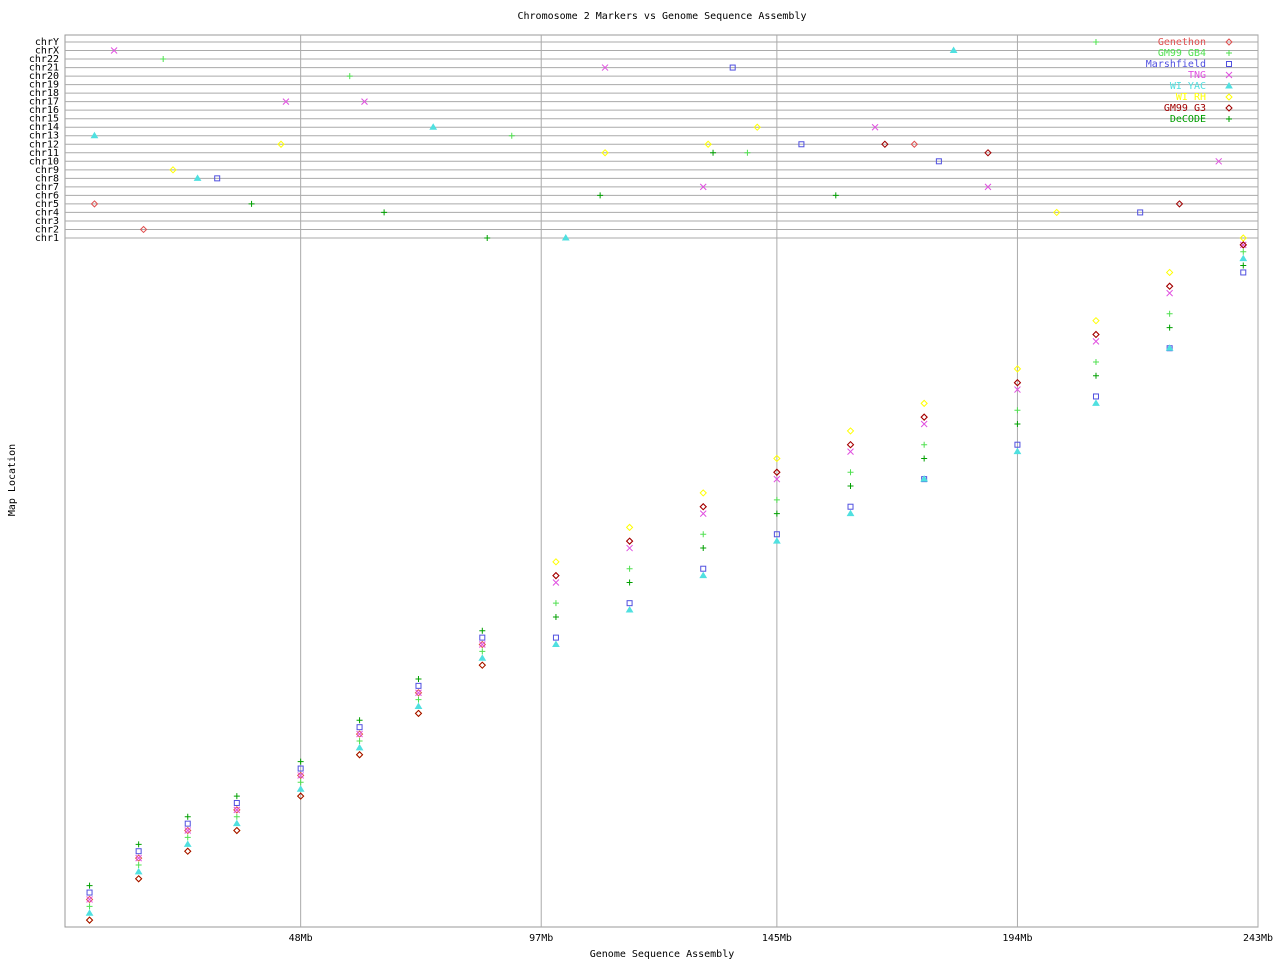 The image size is (1280, 960). What do you see at coordinates (777, 938) in the screenshot?
I see `x-tick-label: 145Mb` at bounding box center [777, 938].